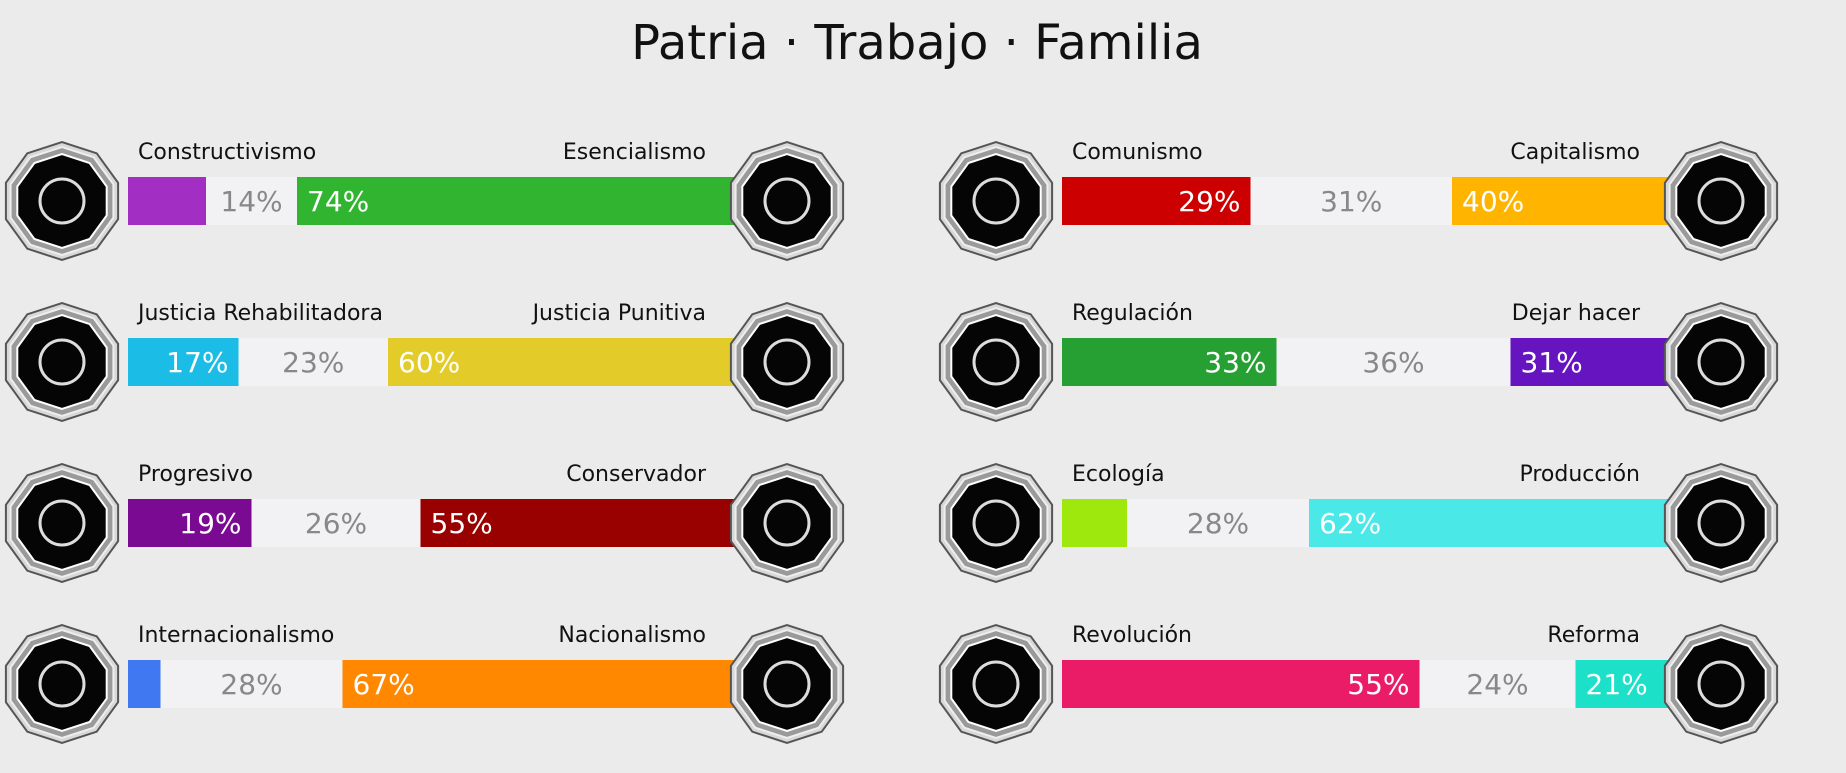 The width and height of the screenshot is (1846, 773). What do you see at coordinates (1575, 152) in the screenshot?
I see `right-label: Capitalismo` at bounding box center [1575, 152].